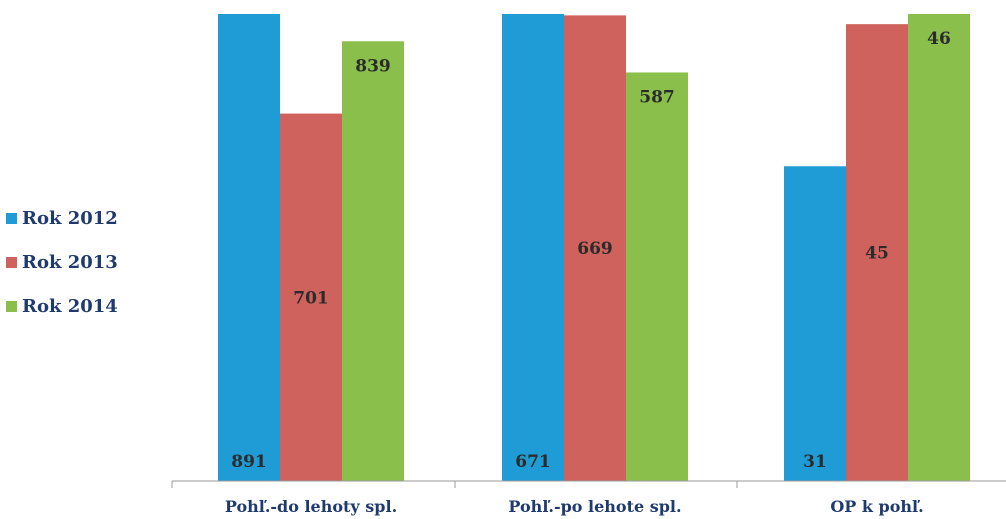 The width and height of the screenshot is (1006, 519). I want to click on value-label-2-3: 587, so click(657, 97).